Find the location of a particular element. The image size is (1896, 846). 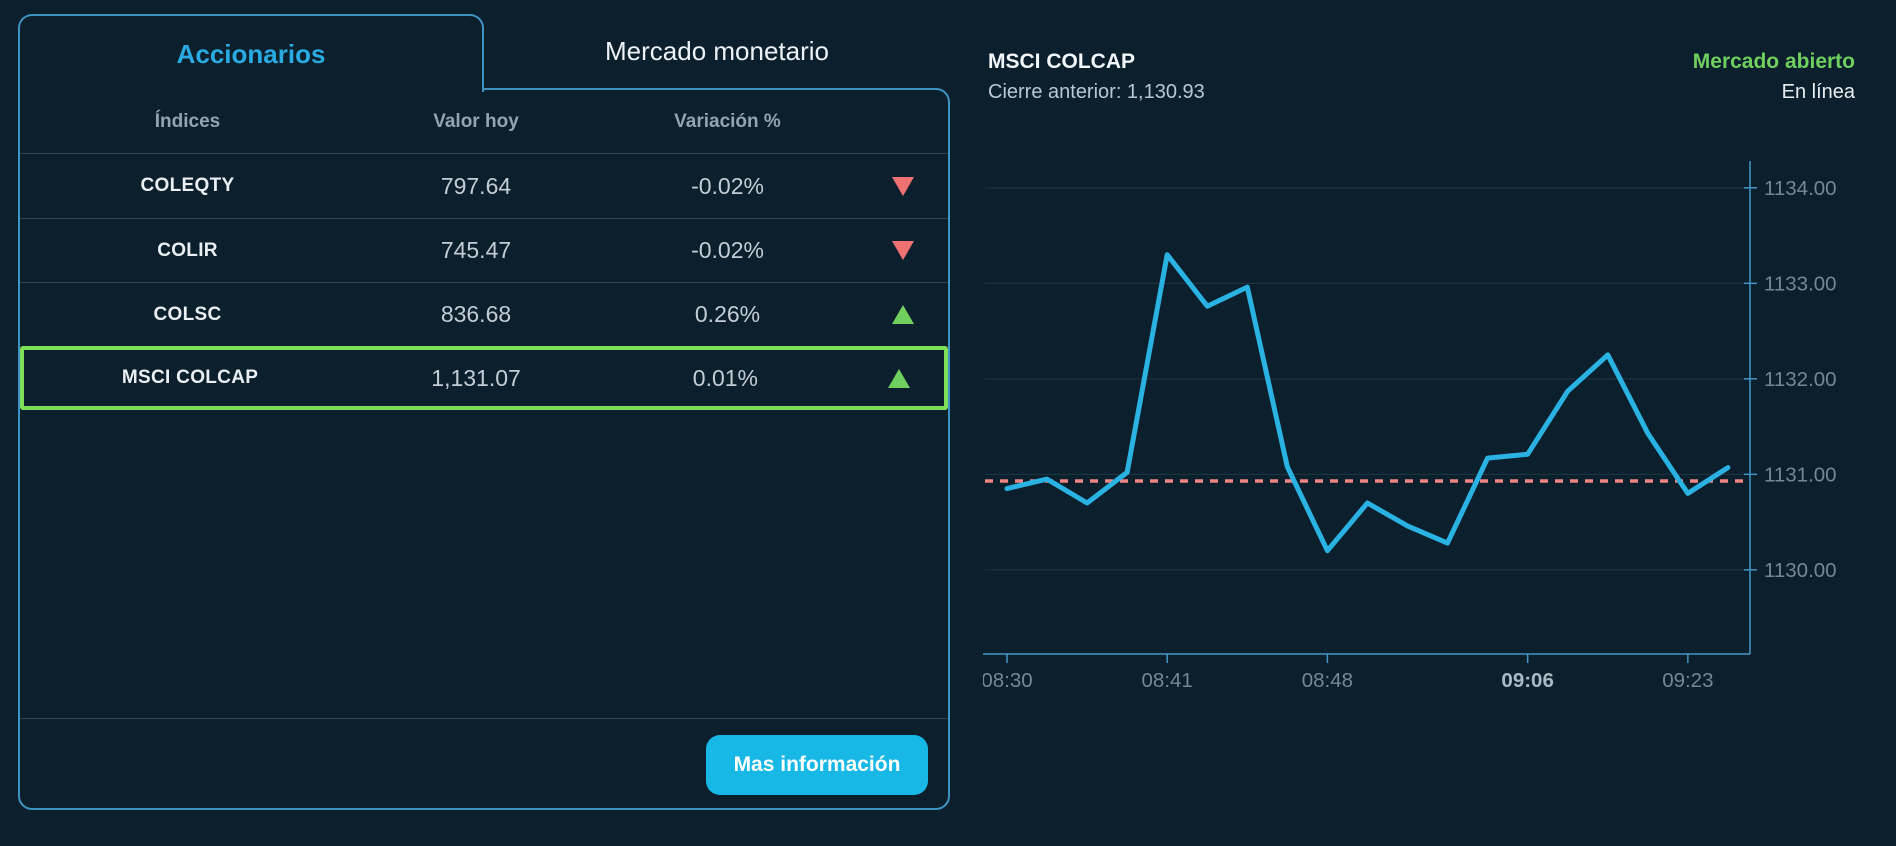

svg-text: 08:30 is located at coordinates (1008, 680).